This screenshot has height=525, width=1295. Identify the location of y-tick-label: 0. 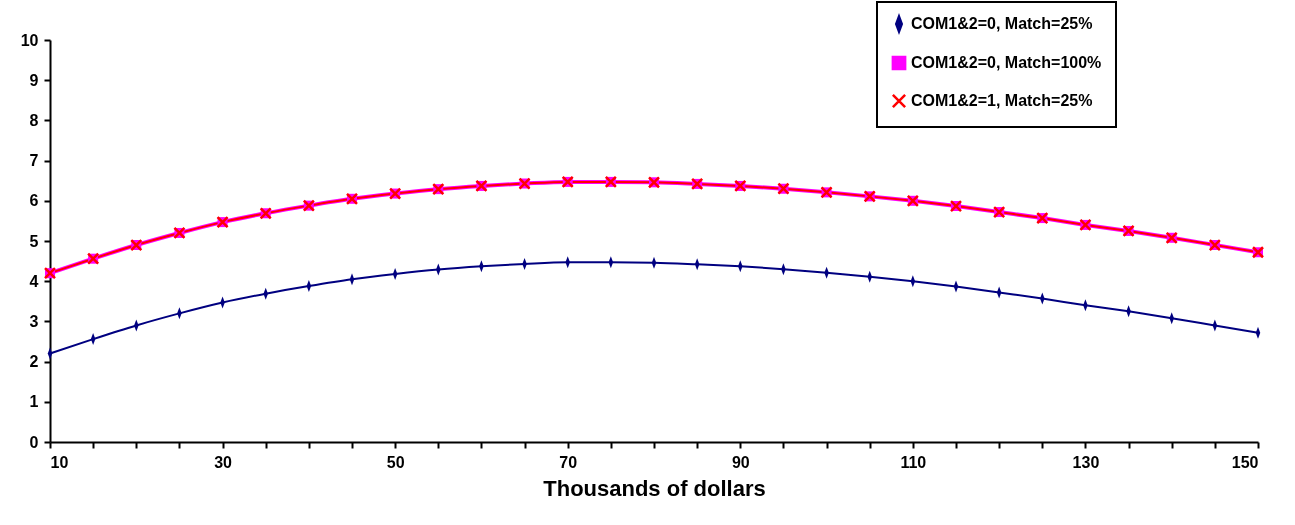
(34, 442).